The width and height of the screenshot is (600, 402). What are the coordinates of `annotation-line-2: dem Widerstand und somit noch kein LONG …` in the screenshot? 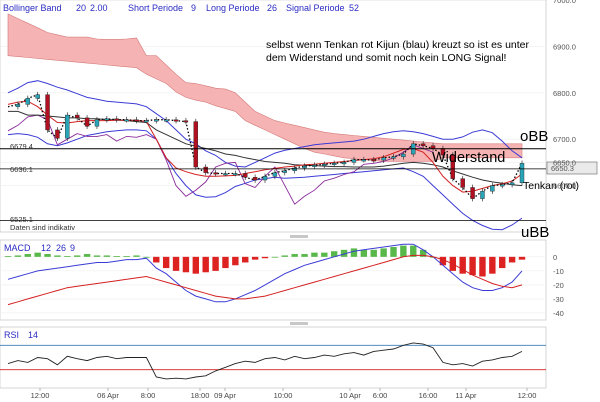 It's located at (386, 58).